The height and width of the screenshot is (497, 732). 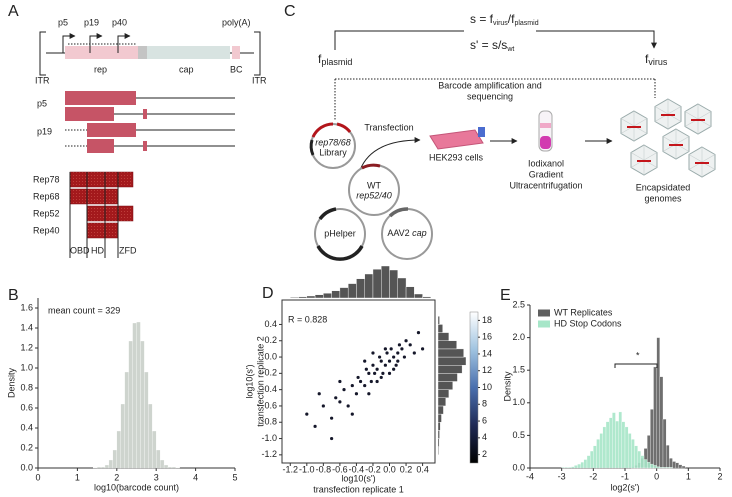 I want to click on y-axis-label: transfection replicate 2, so click(x=260, y=381).